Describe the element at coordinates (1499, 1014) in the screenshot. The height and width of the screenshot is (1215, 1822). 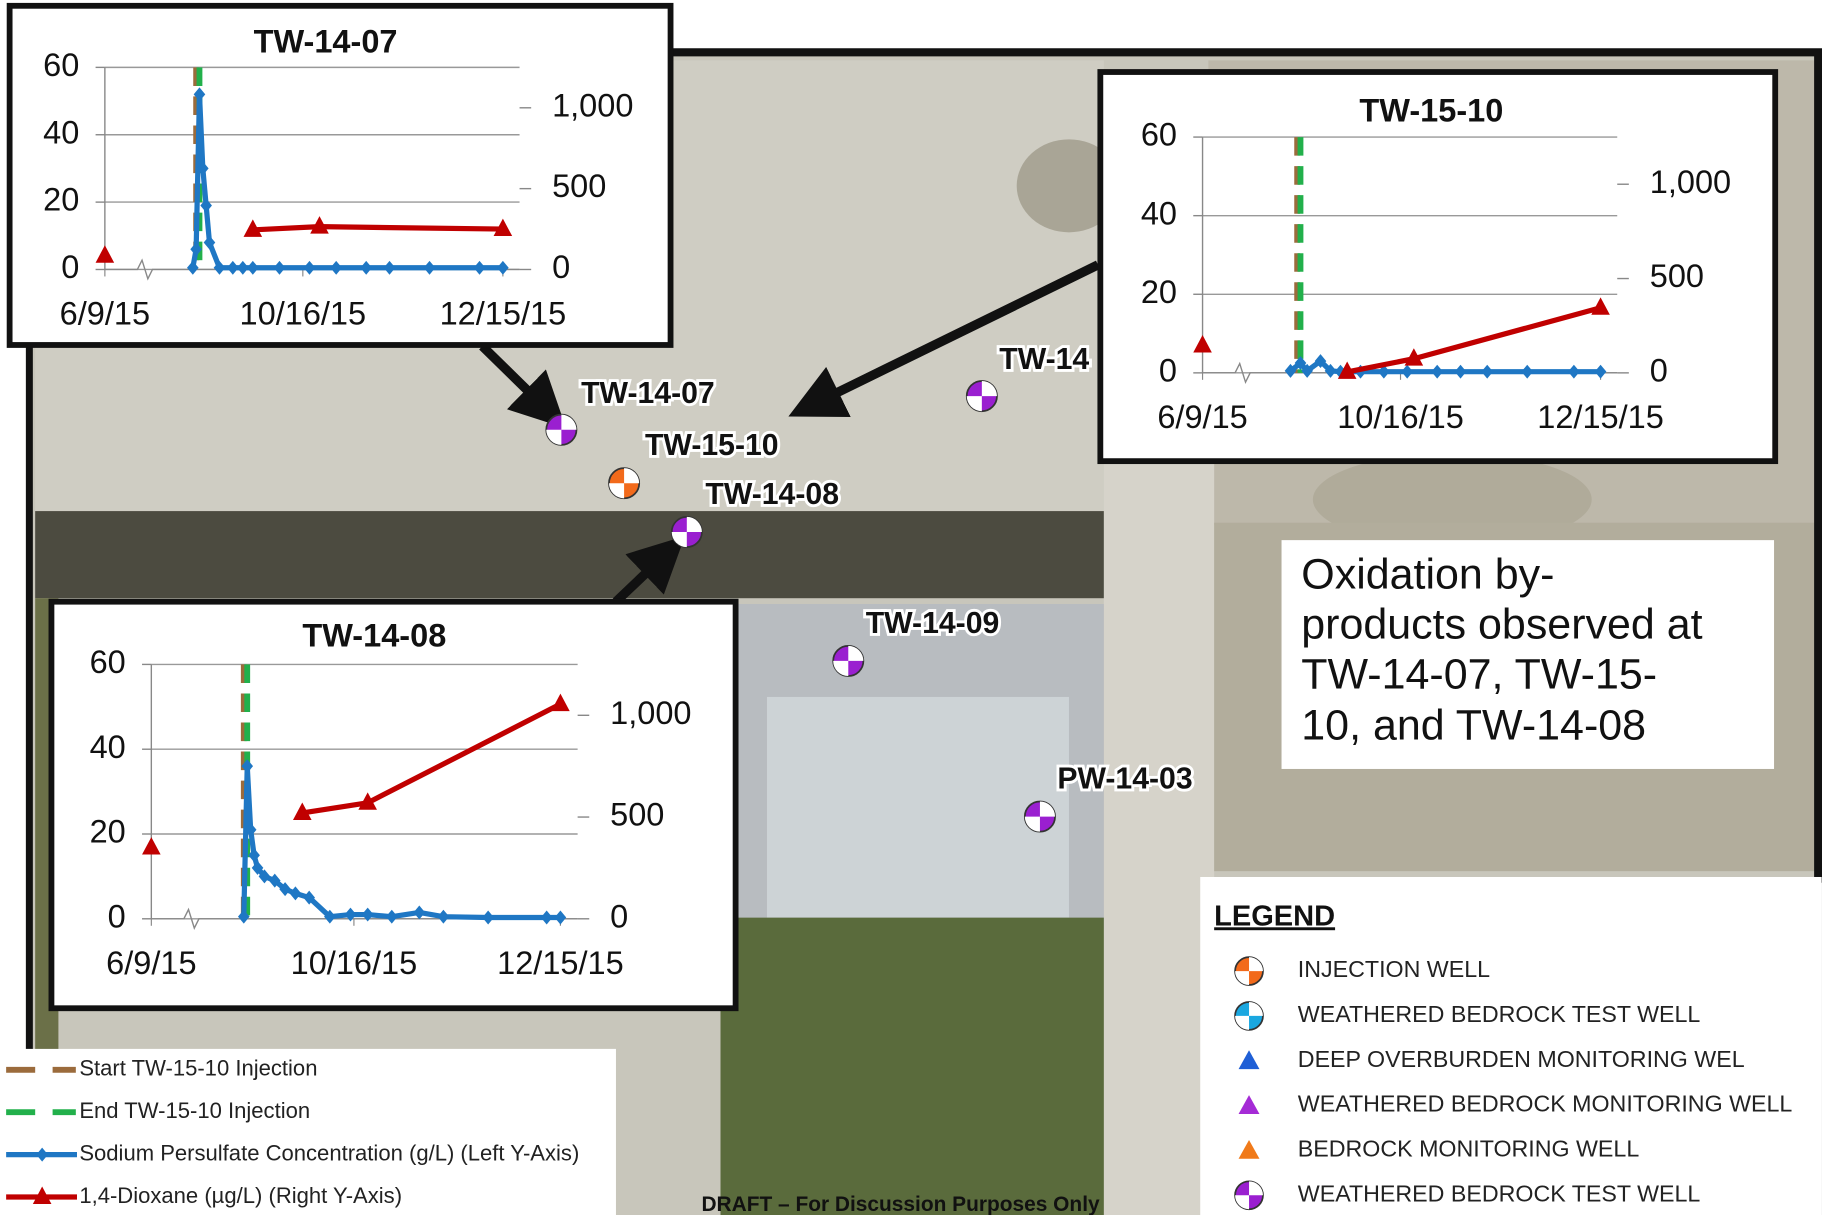
I see `legend-label: WEATHERED BEDROCK TEST WELL` at that location.